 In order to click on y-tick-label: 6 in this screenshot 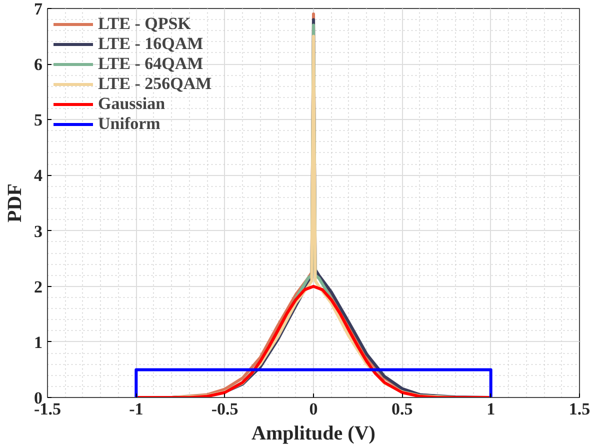, I will do `click(38, 64)`.